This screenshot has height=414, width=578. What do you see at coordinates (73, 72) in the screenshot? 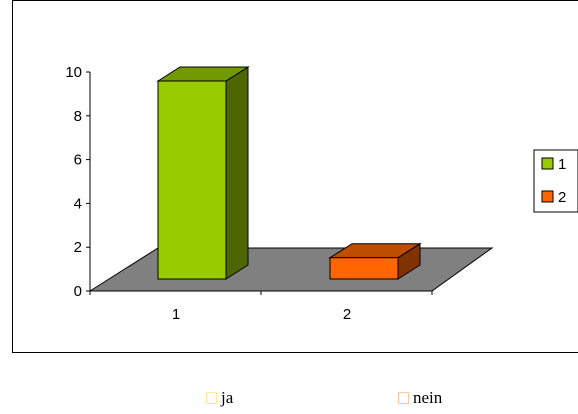
I see `y-tick-label: 10` at bounding box center [73, 72].